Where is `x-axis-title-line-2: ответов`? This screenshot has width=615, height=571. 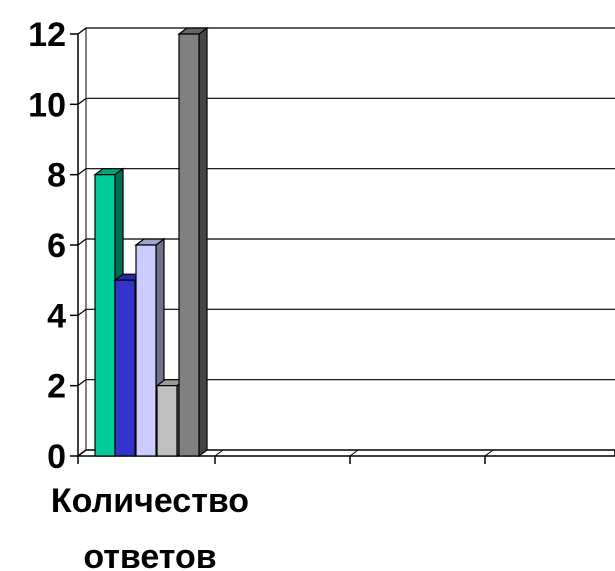
x-axis-title-line-2: ответов is located at coordinates (149, 554).